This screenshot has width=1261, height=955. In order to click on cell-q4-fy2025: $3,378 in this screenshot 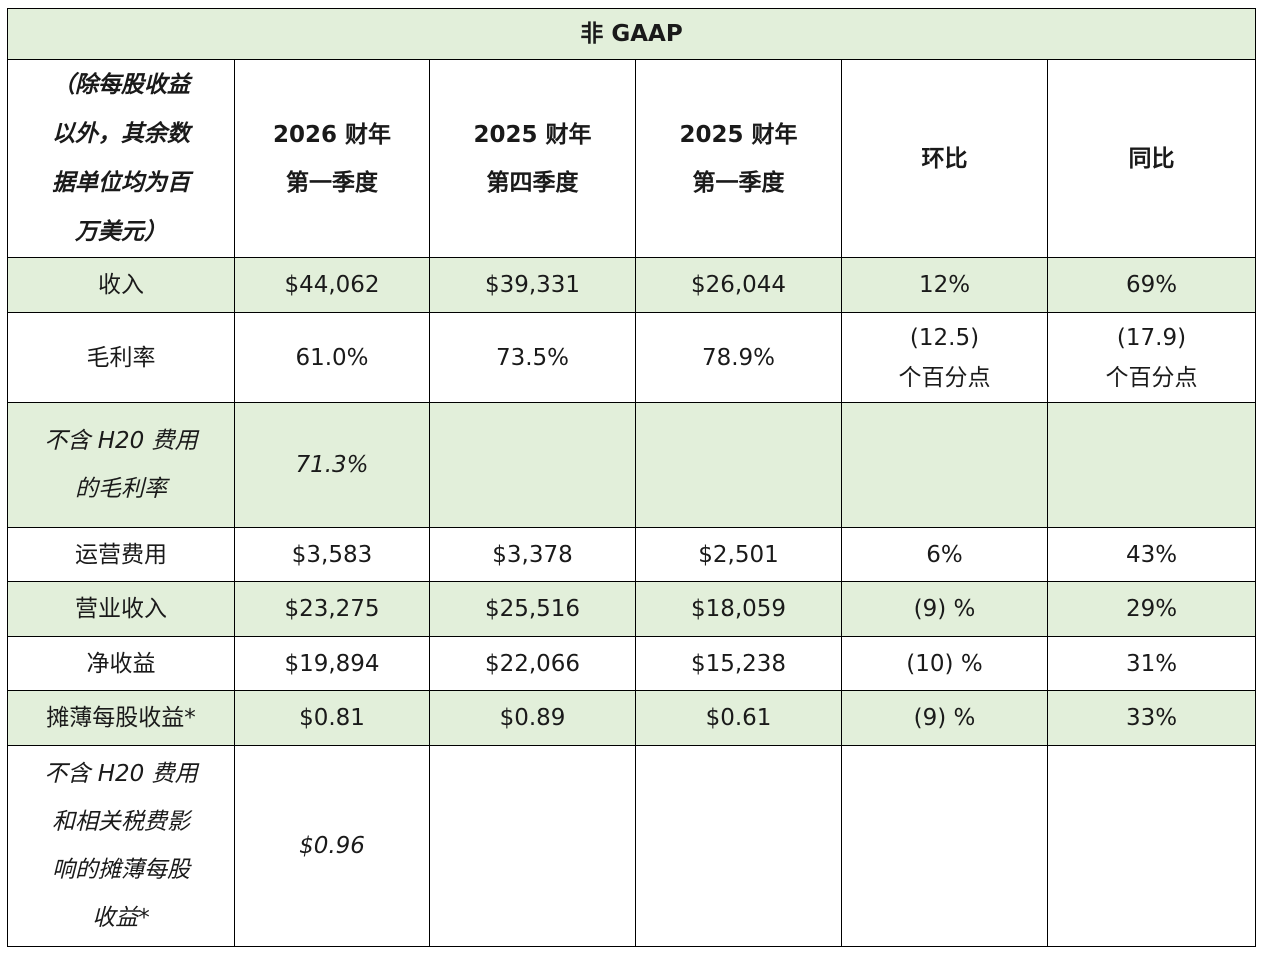, I will do `click(532, 554)`.